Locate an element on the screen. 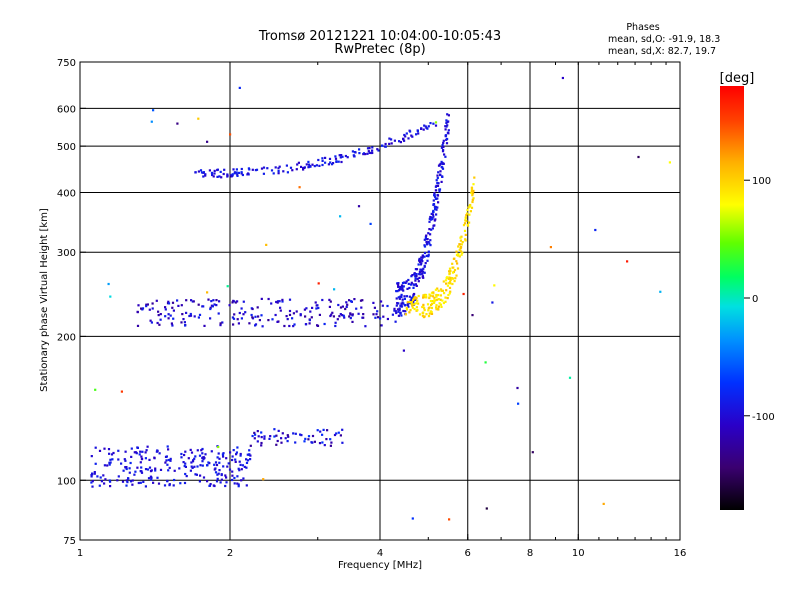  colorbar is located at coordinates (732, 298).